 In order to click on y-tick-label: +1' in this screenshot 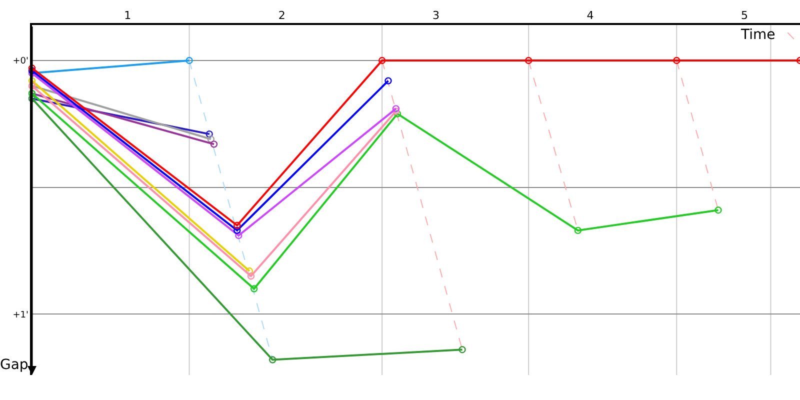, I will do `click(20, 315)`.